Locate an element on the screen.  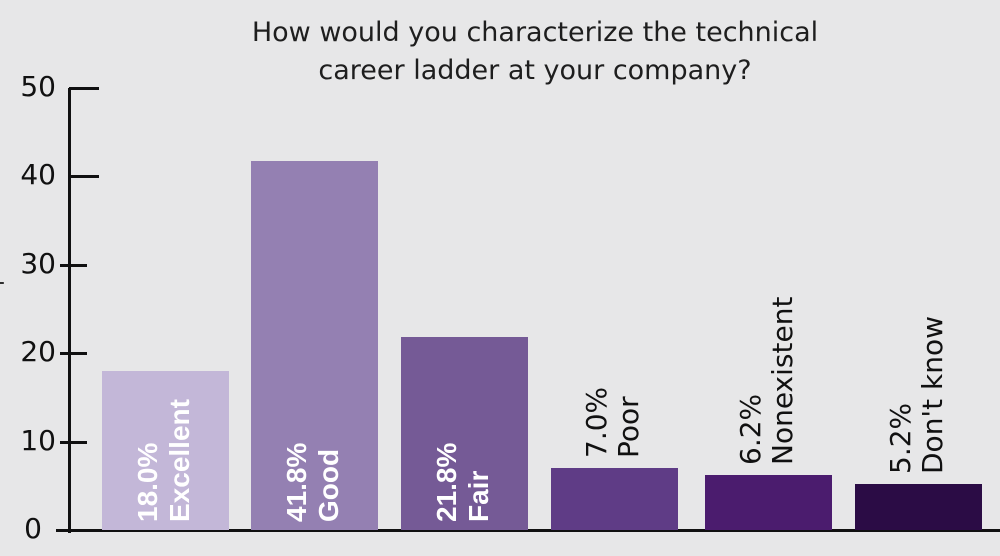
bar-data-label: 18.0% Excellent is located at coordinates (164, 460).